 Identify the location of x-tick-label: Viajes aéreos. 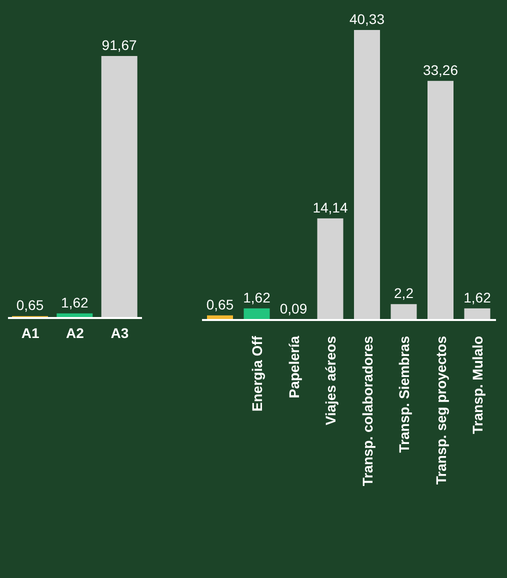
(330, 381).